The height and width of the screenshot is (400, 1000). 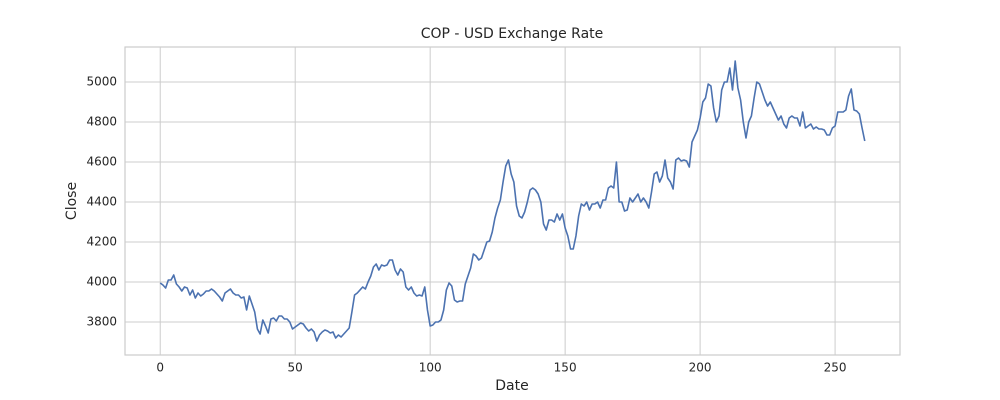 I want to click on x-tick-label: 100, so click(x=430, y=368).